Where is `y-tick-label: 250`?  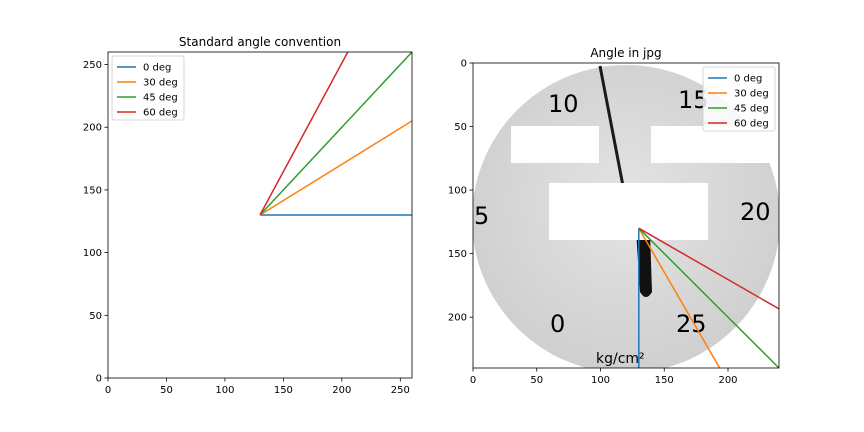 y-tick-label: 250 is located at coordinates (92, 65).